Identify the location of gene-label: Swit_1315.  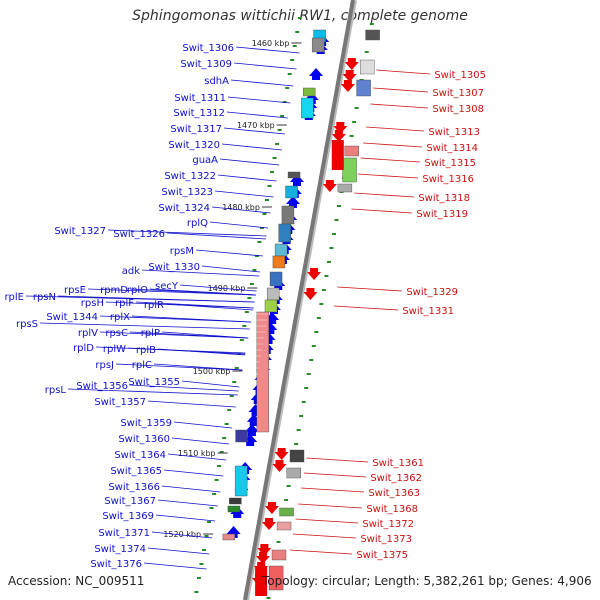
(450, 163).